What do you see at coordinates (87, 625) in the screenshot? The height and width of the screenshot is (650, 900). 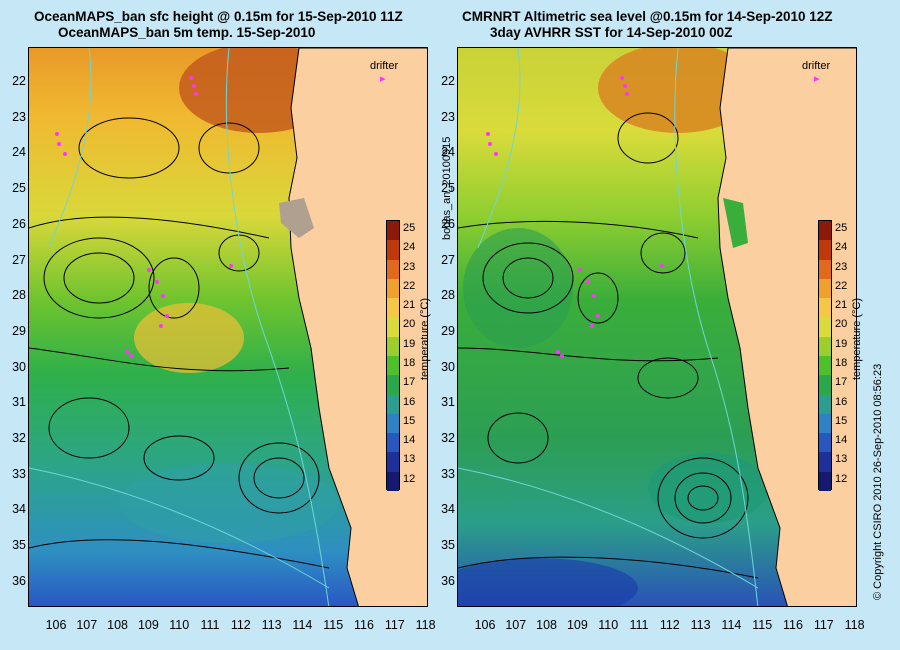 I see `left-lon-label: 107` at bounding box center [87, 625].